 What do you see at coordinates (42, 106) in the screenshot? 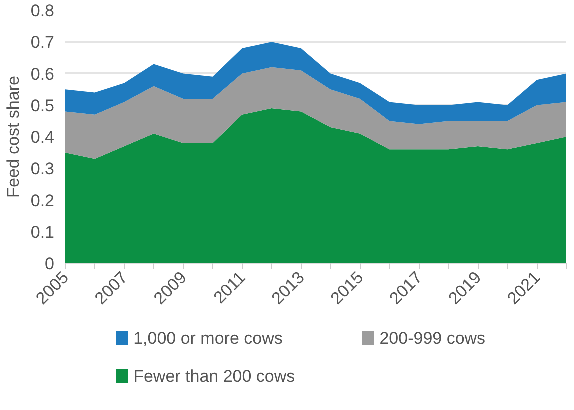
I see `y-tick-label: 0.5` at bounding box center [42, 106].